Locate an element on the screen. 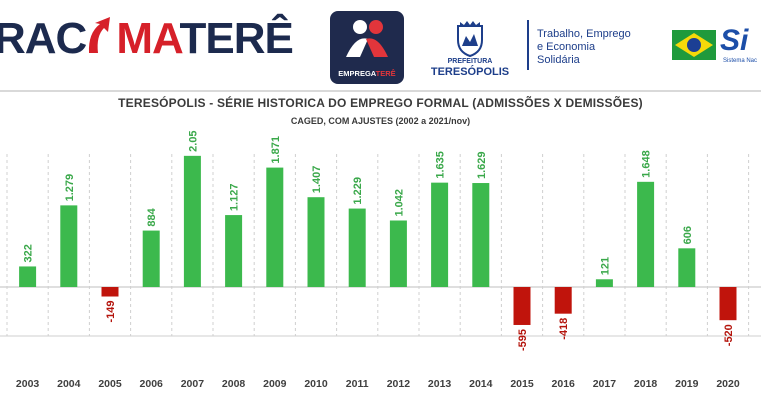  x-tick-label-2014: 2014 is located at coordinates (481, 384).